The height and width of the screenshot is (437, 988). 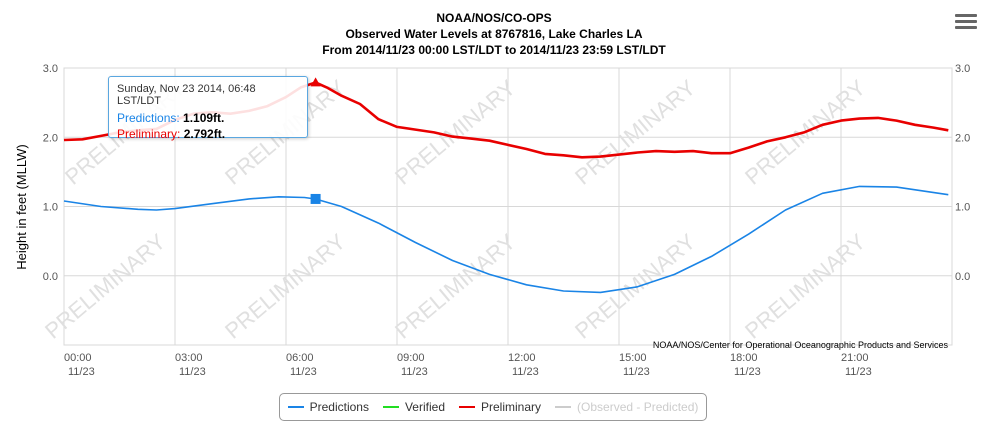 I want to click on x-tick-date-6: 11/23, so click(x=747, y=372).